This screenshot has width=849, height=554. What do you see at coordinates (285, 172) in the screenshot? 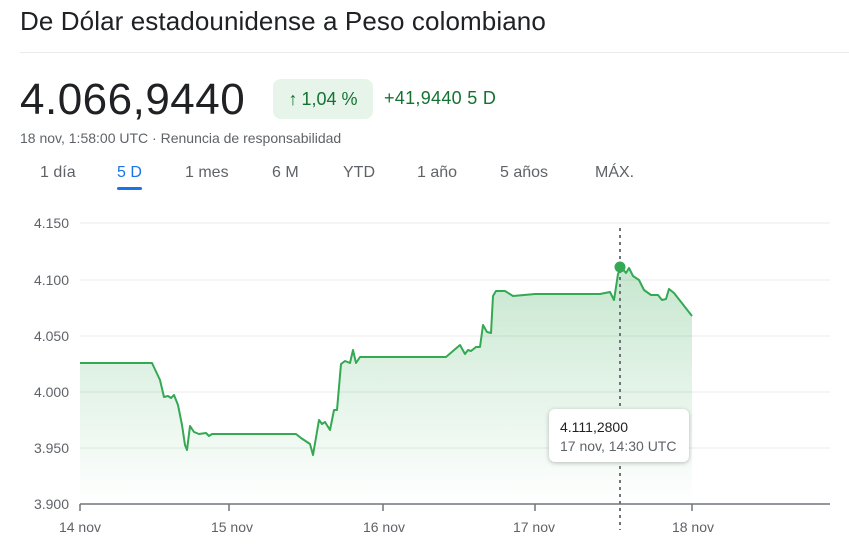
I see `tab-6-months: 6 M` at bounding box center [285, 172].